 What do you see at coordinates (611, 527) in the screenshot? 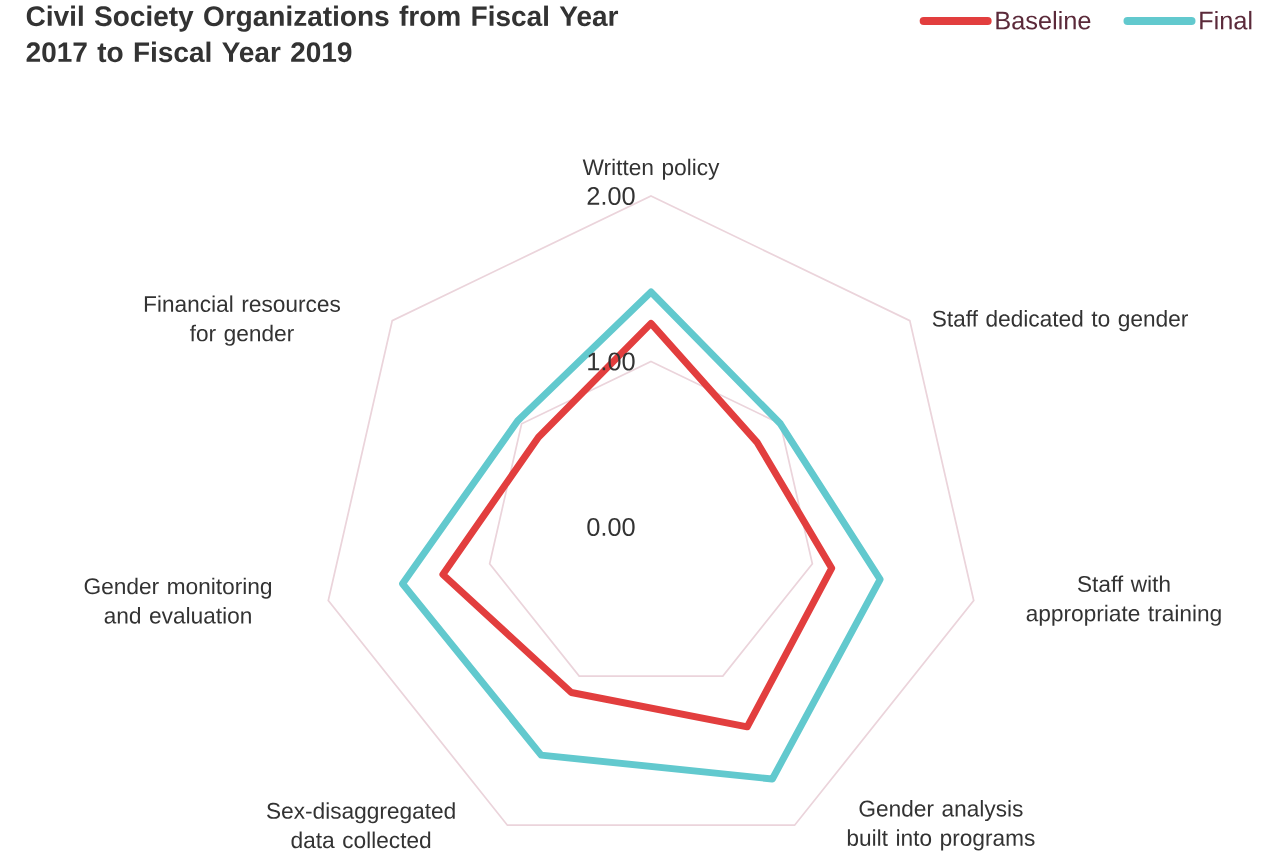
I see `y-tick-label: 0.00` at bounding box center [611, 527].